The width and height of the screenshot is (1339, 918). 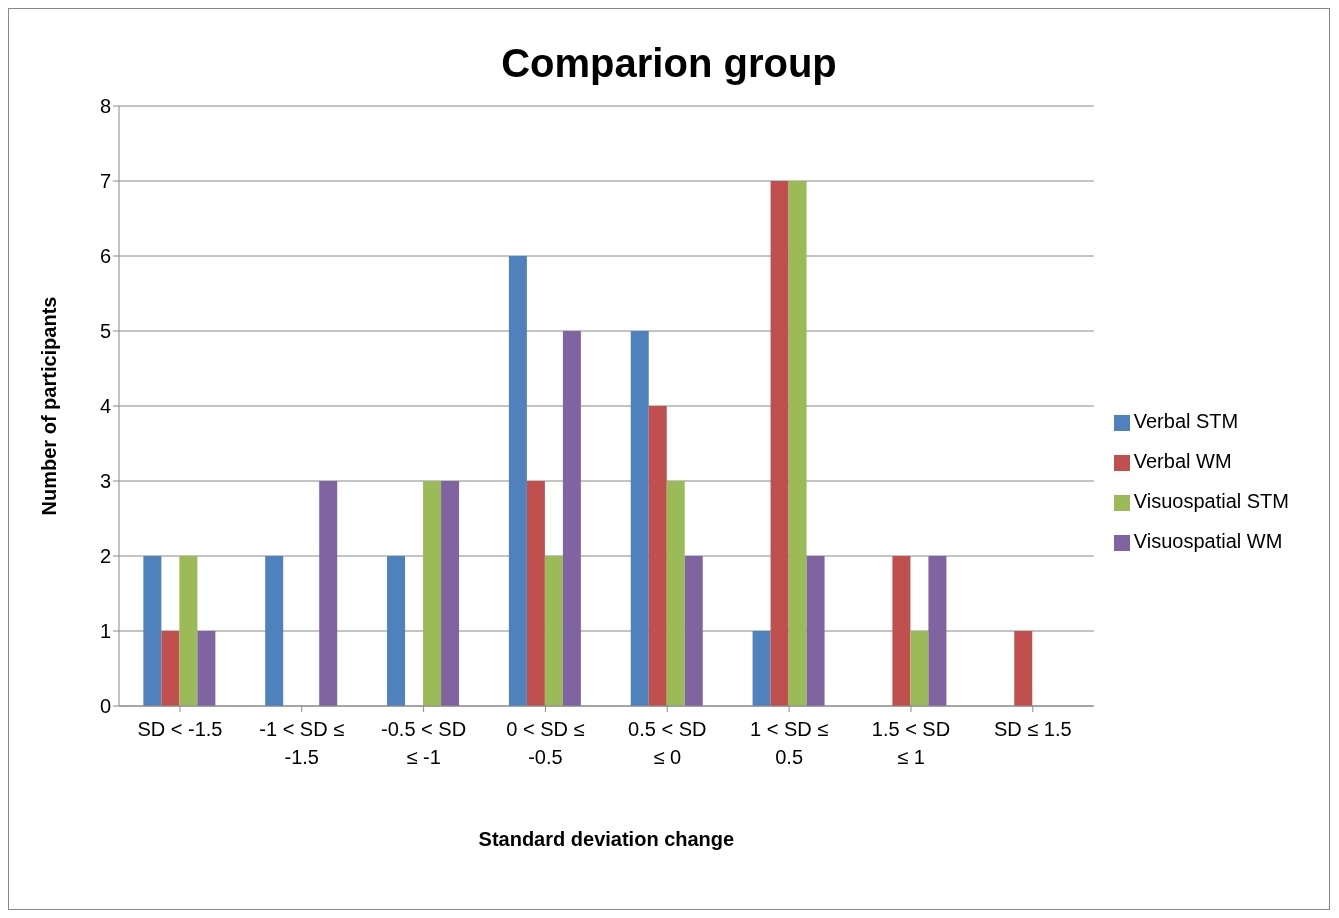 What do you see at coordinates (105, 556) in the screenshot?
I see `y-tick-label: 2` at bounding box center [105, 556].